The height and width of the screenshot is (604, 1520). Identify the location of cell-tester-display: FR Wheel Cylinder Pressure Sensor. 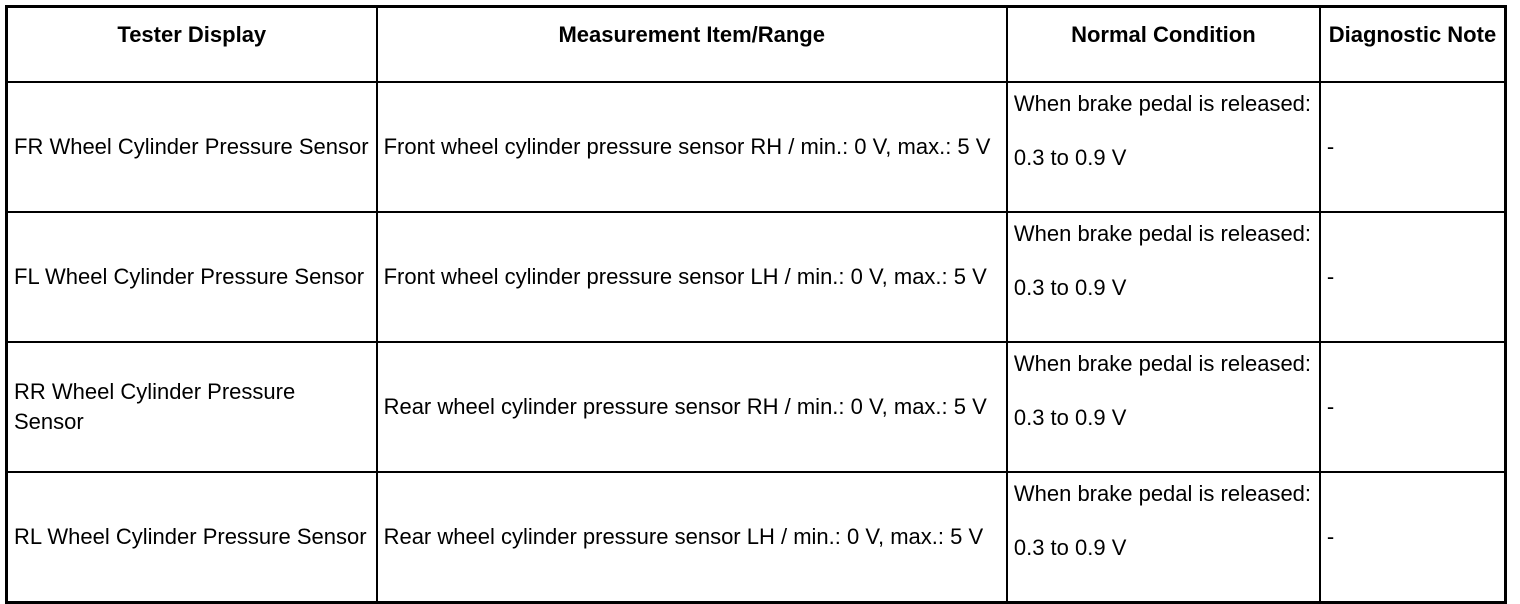
(191, 147).